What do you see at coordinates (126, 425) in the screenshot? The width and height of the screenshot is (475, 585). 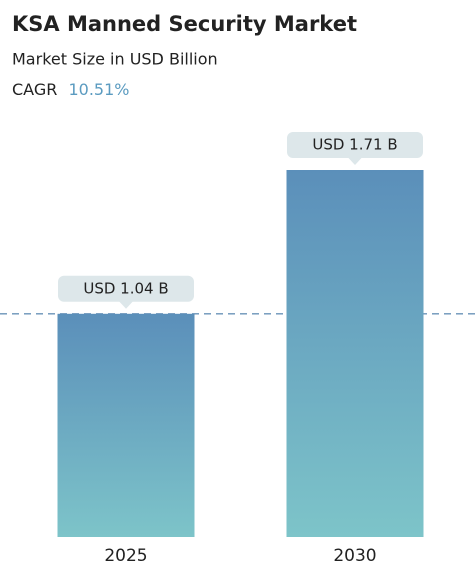 I see `bar` at bounding box center [126, 425].